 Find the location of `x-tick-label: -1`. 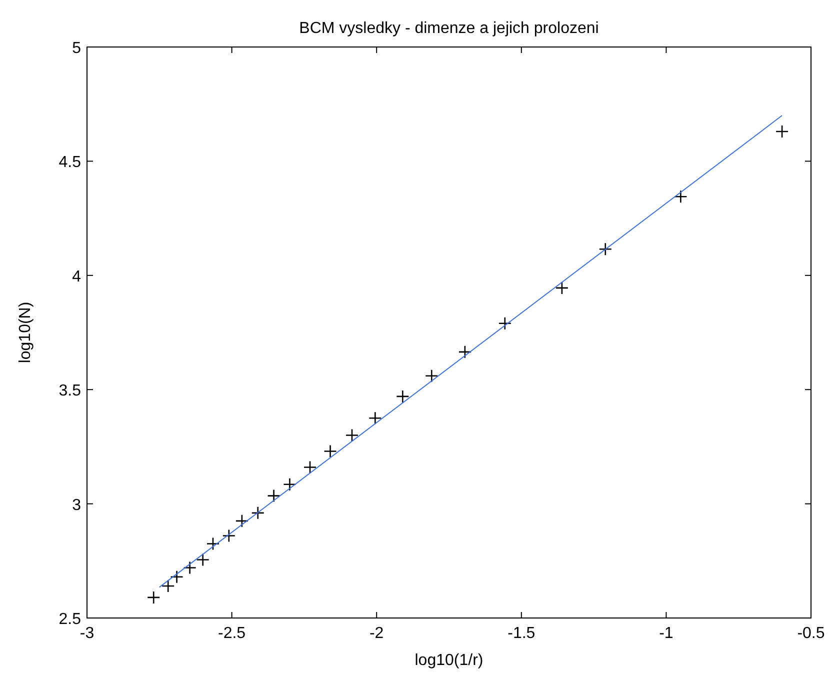

x-tick-label: -1 is located at coordinates (666, 633).